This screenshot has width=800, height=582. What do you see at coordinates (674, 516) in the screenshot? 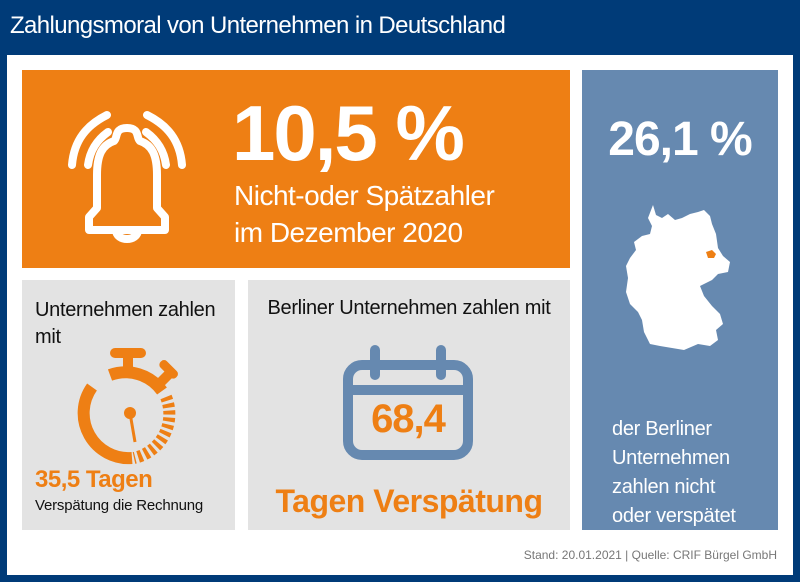
I see `berlin-share-text-line4: oder verspätet` at bounding box center [674, 516].